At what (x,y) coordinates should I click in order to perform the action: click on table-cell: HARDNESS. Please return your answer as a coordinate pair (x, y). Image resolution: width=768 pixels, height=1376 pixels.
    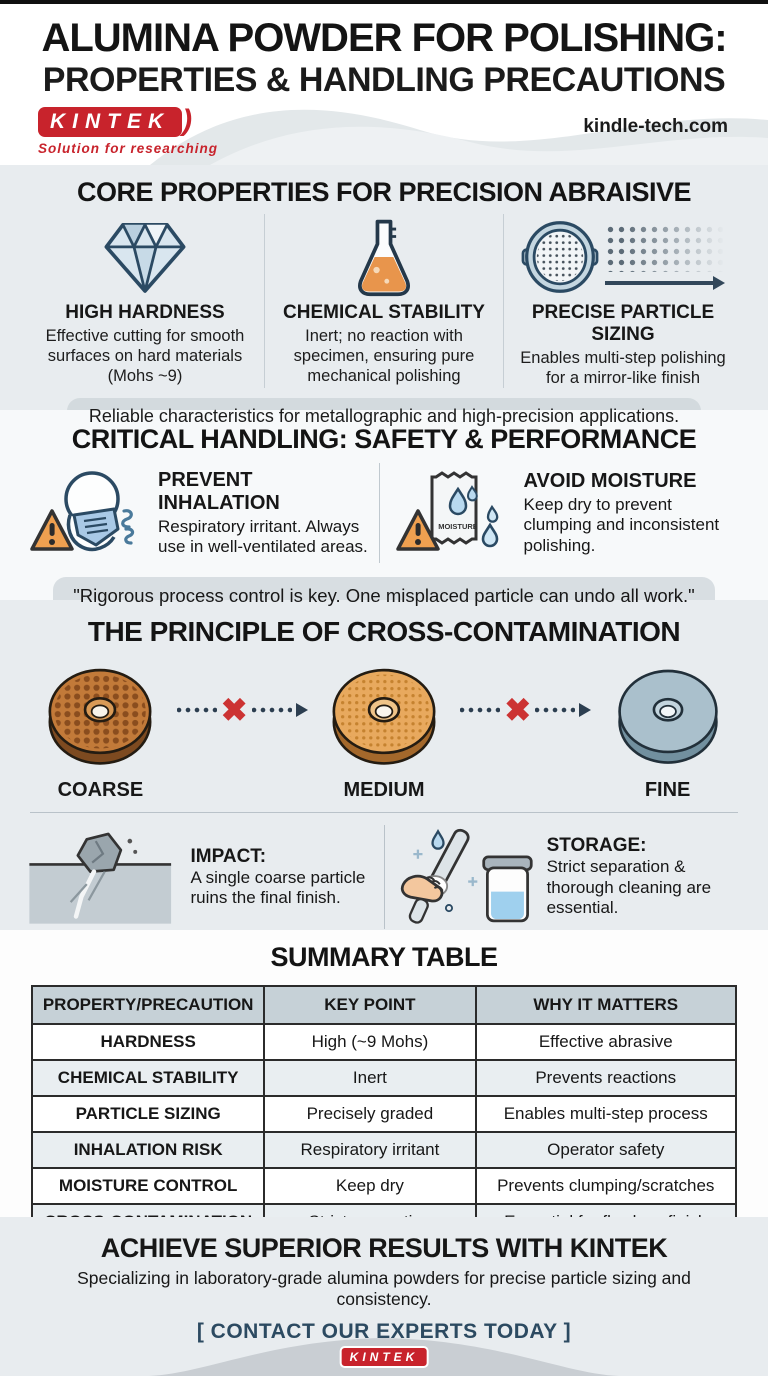
    Looking at the image, I should click on (148, 1042).